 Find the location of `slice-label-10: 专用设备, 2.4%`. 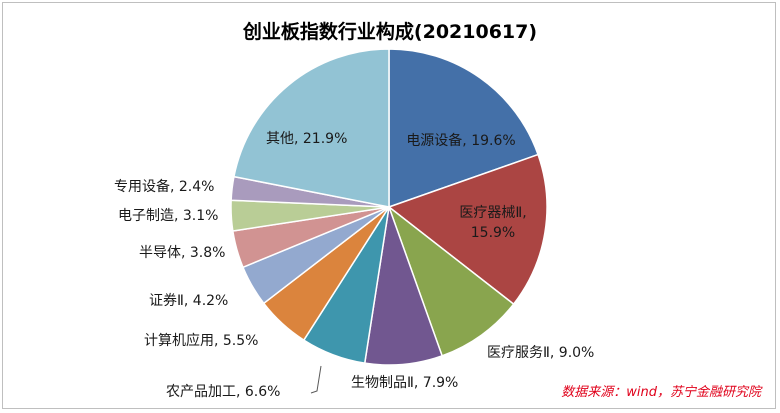

slice-label-10: 专用设备, 2.4% is located at coordinates (164, 186).